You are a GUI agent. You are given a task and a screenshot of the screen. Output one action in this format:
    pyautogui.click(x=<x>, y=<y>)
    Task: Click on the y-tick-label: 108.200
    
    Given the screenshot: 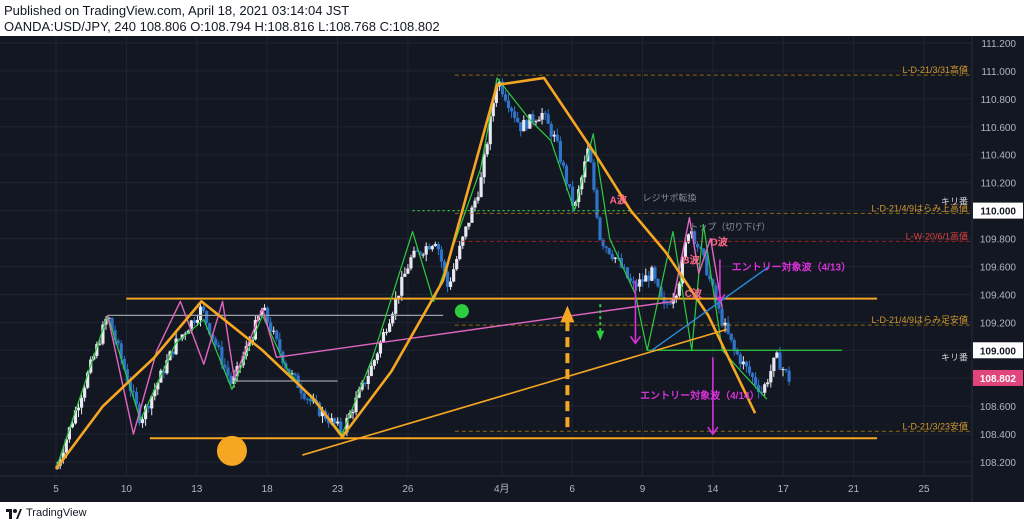 What is the action you would take?
    pyautogui.click(x=998, y=463)
    